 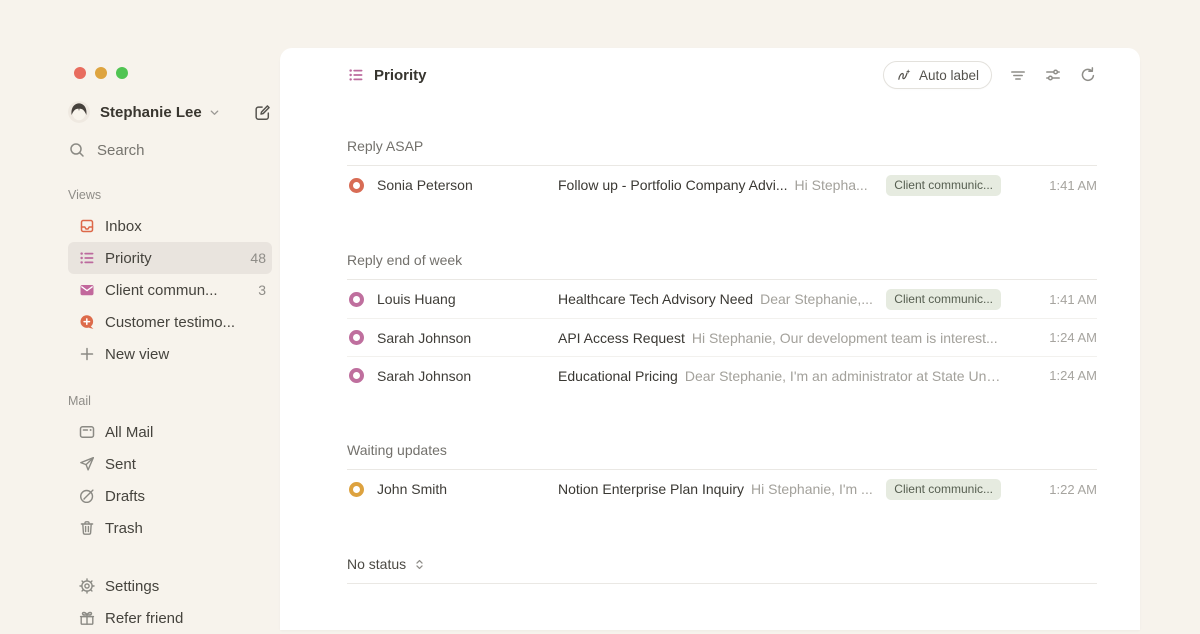 What do you see at coordinates (170, 258) in the screenshot?
I see `sidebar-item-priority: Priority 48` at bounding box center [170, 258].